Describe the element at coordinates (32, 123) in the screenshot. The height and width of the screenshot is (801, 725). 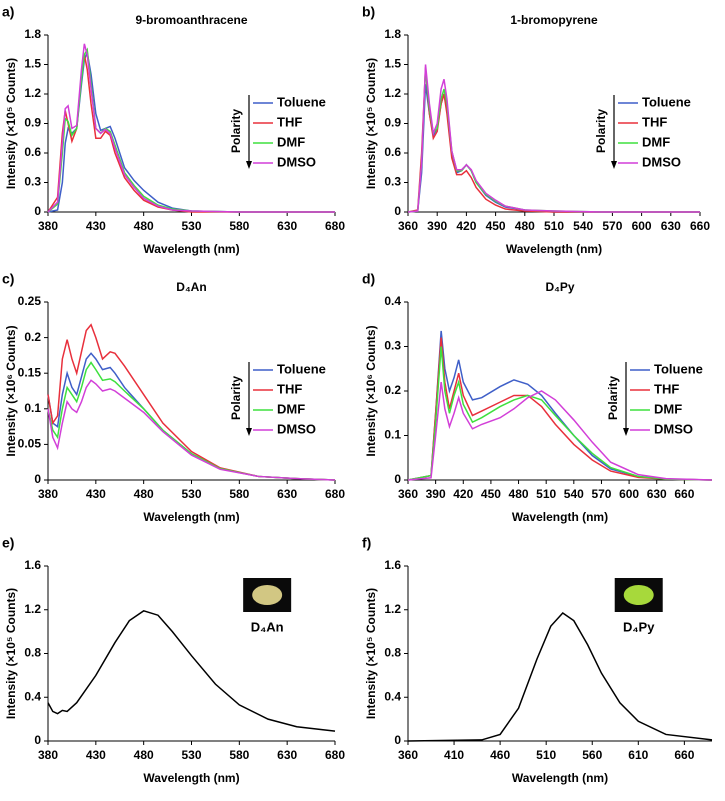
I see `y-tick-label: 0.9` at that location.